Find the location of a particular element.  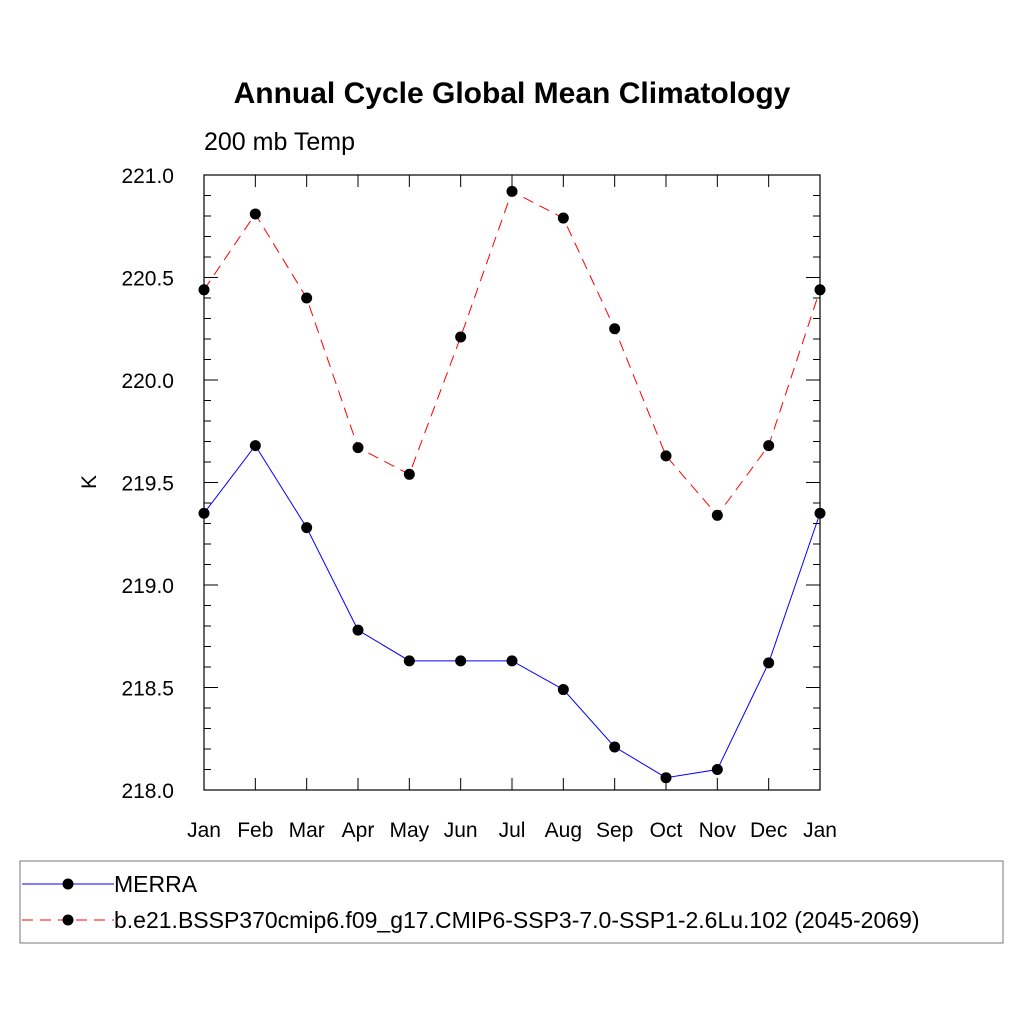

x-tick-label: May is located at coordinates (409, 830).